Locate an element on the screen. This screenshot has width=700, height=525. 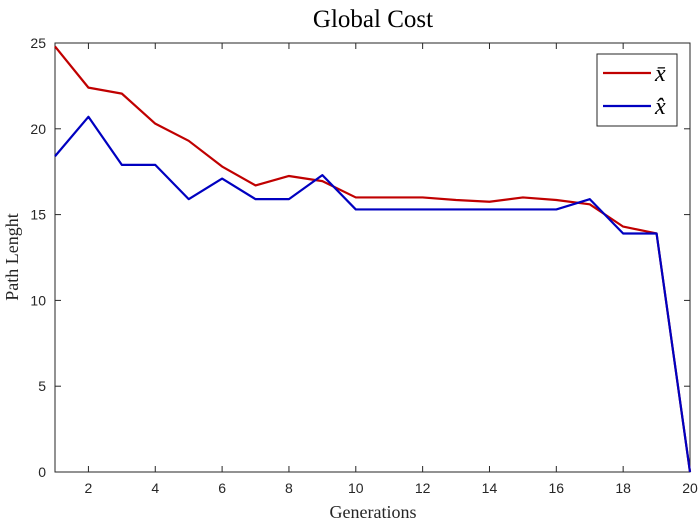
legend-box is located at coordinates (637, 90).